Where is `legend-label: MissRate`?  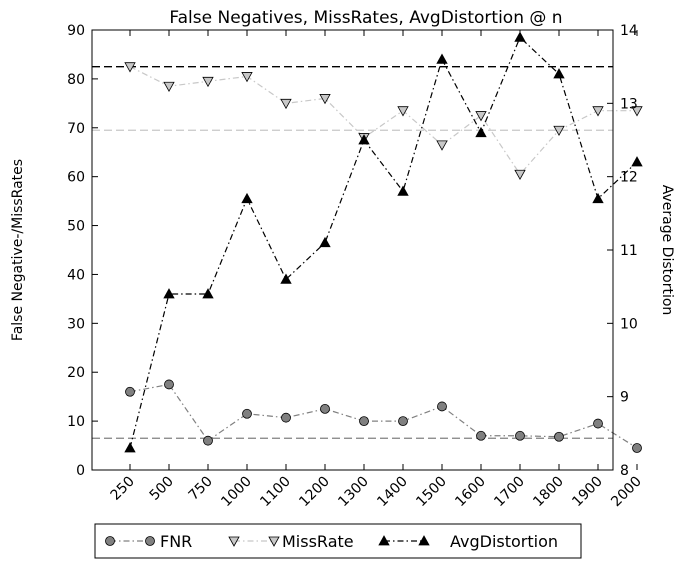
legend-label: MissRate is located at coordinates (318, 541).